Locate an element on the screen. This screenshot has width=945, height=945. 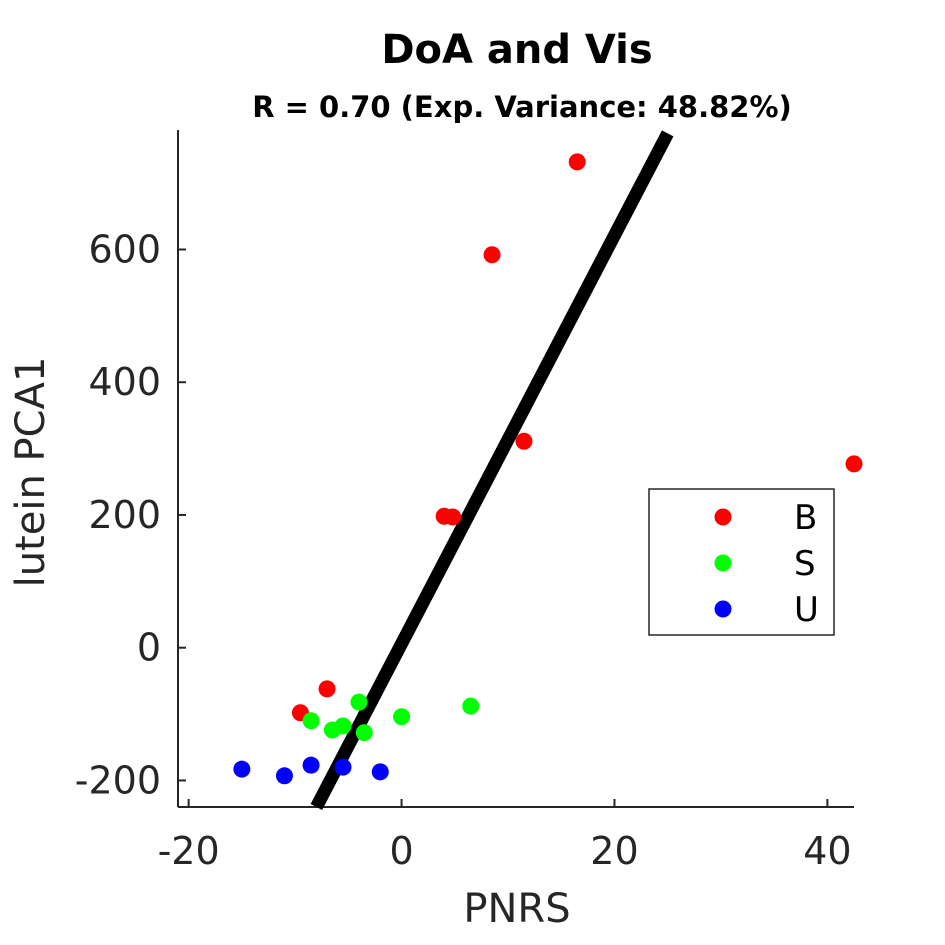
chart-title: DoA and Vis is located at coordinates (516, 50).